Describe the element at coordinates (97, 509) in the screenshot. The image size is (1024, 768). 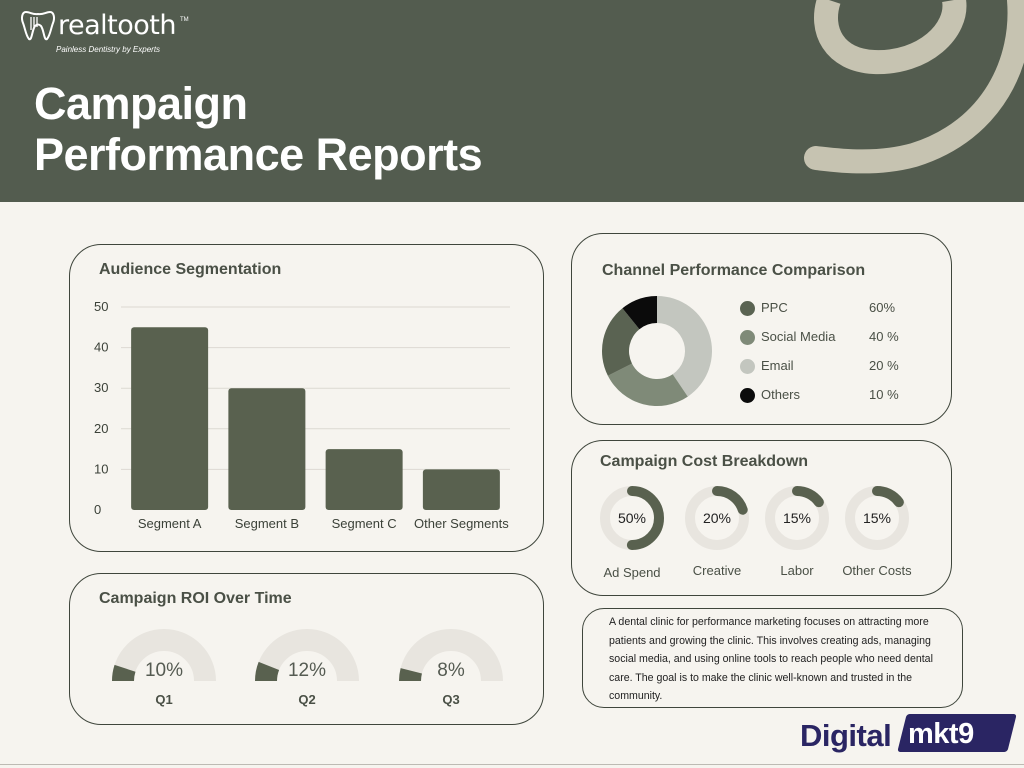
I see `y-tick-label: 0` at that location.